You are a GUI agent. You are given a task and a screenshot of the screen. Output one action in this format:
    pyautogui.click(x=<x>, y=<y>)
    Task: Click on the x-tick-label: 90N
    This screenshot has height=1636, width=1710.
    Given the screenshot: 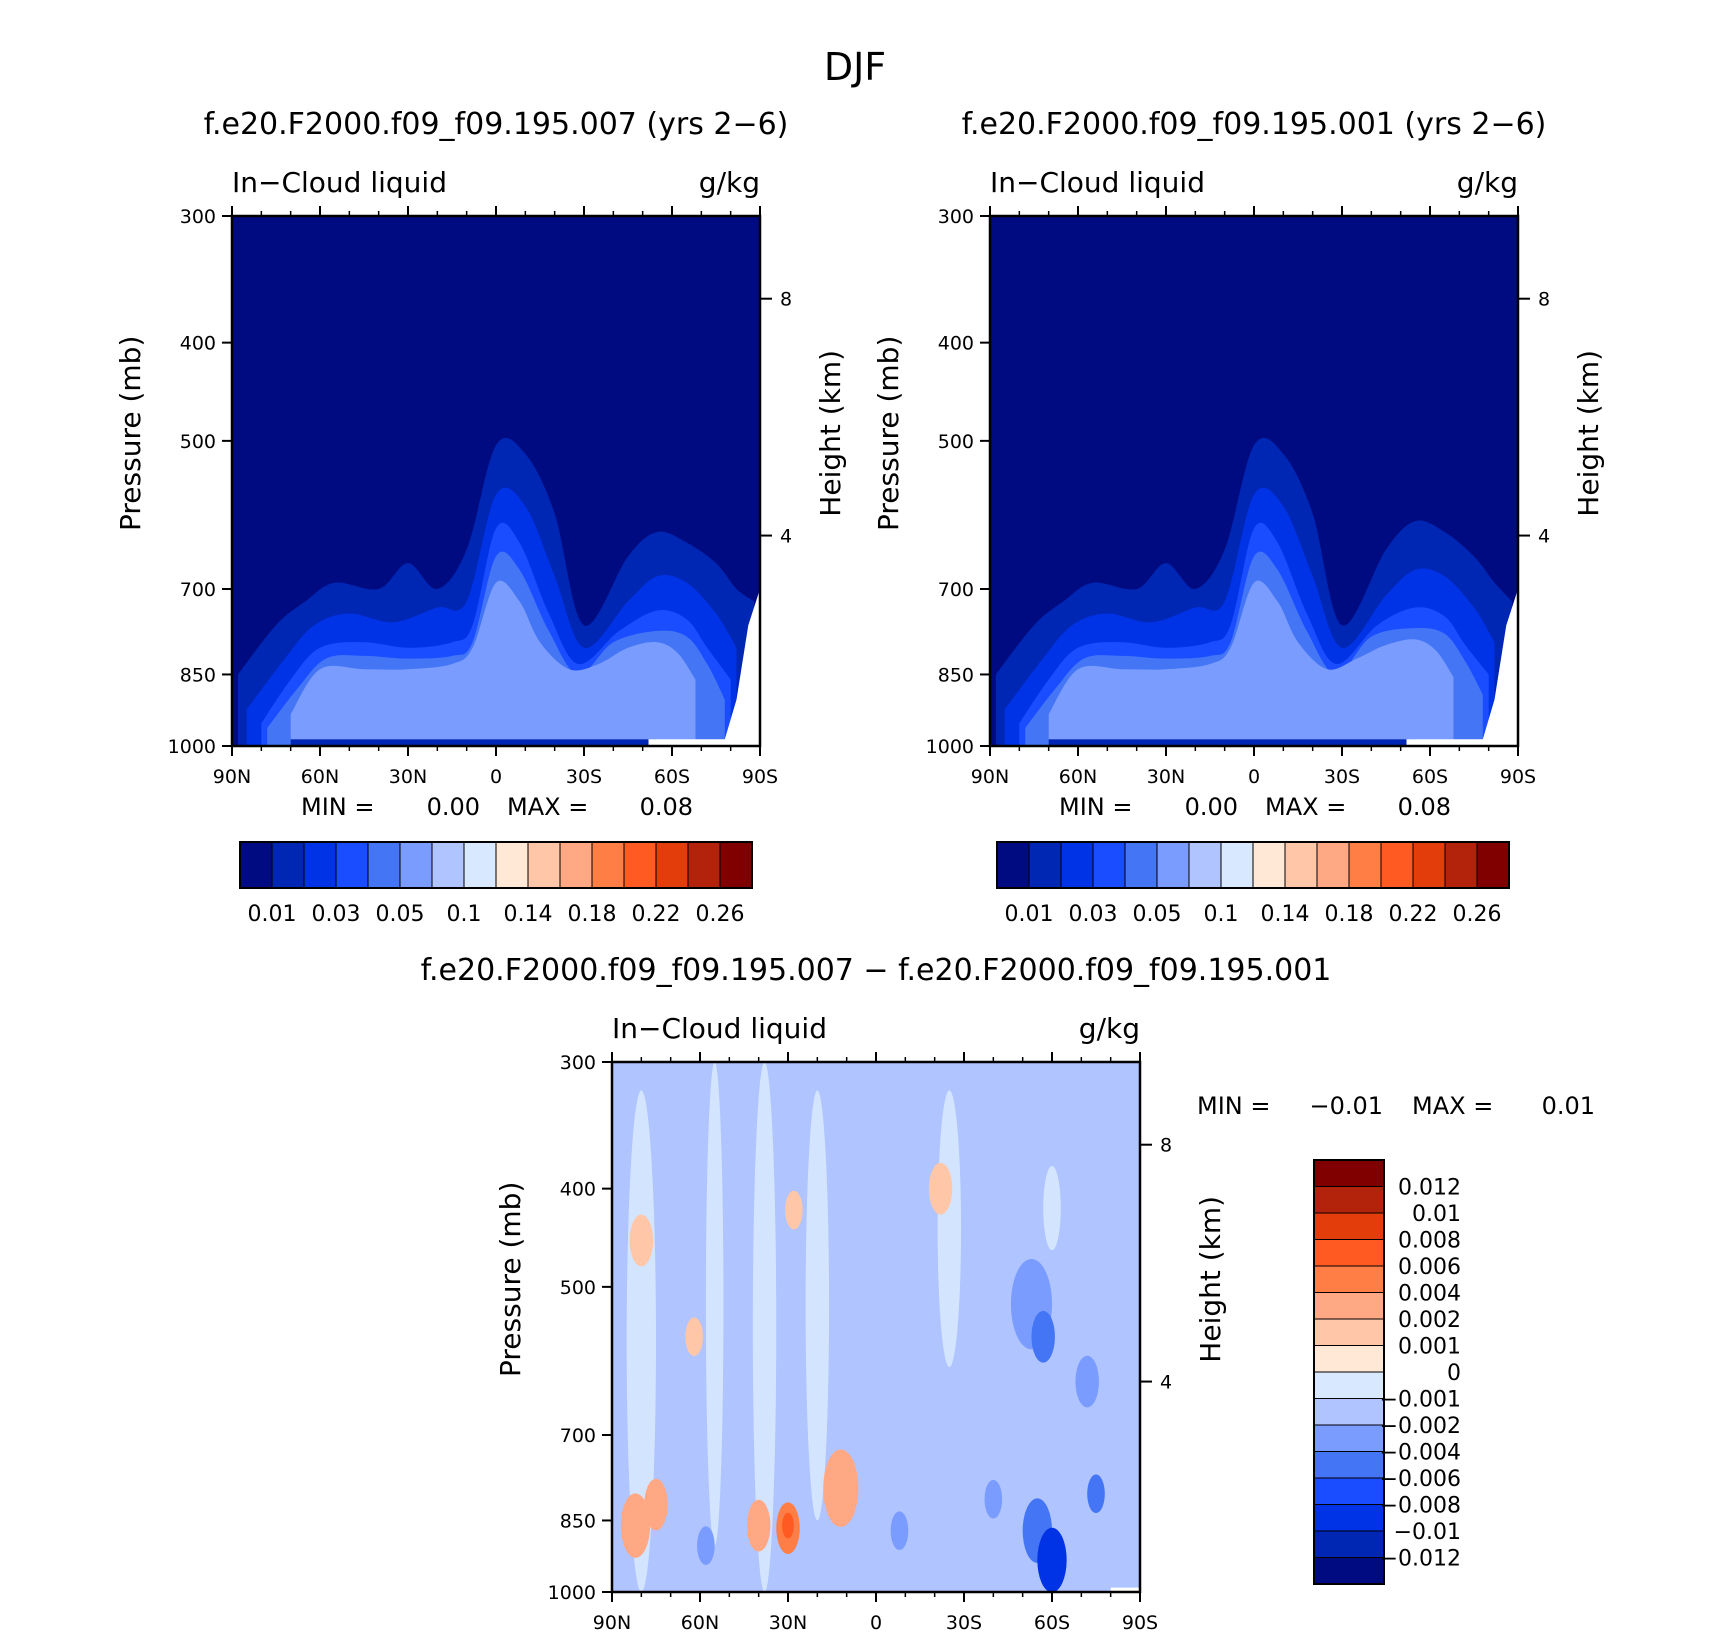 What is the action you would take?
    pyautogui.click(x=232, y=777)
    